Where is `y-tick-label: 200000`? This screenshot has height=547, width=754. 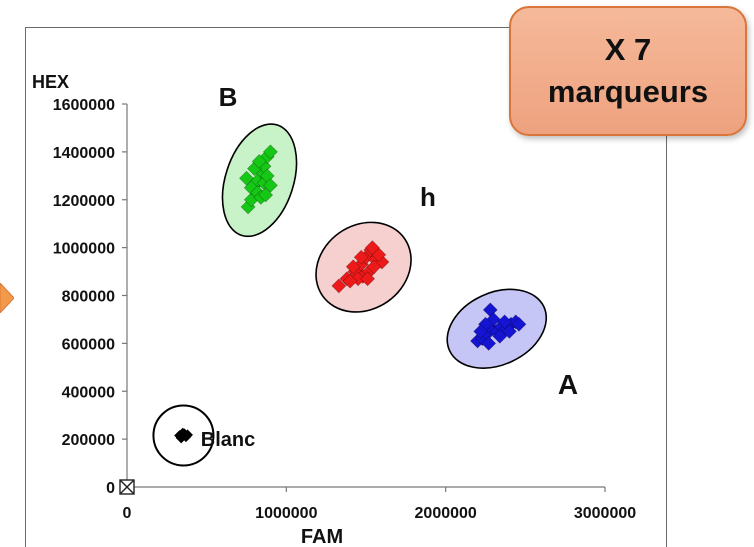 y-tick-label: 200000 is located at coordinates (88, 440).